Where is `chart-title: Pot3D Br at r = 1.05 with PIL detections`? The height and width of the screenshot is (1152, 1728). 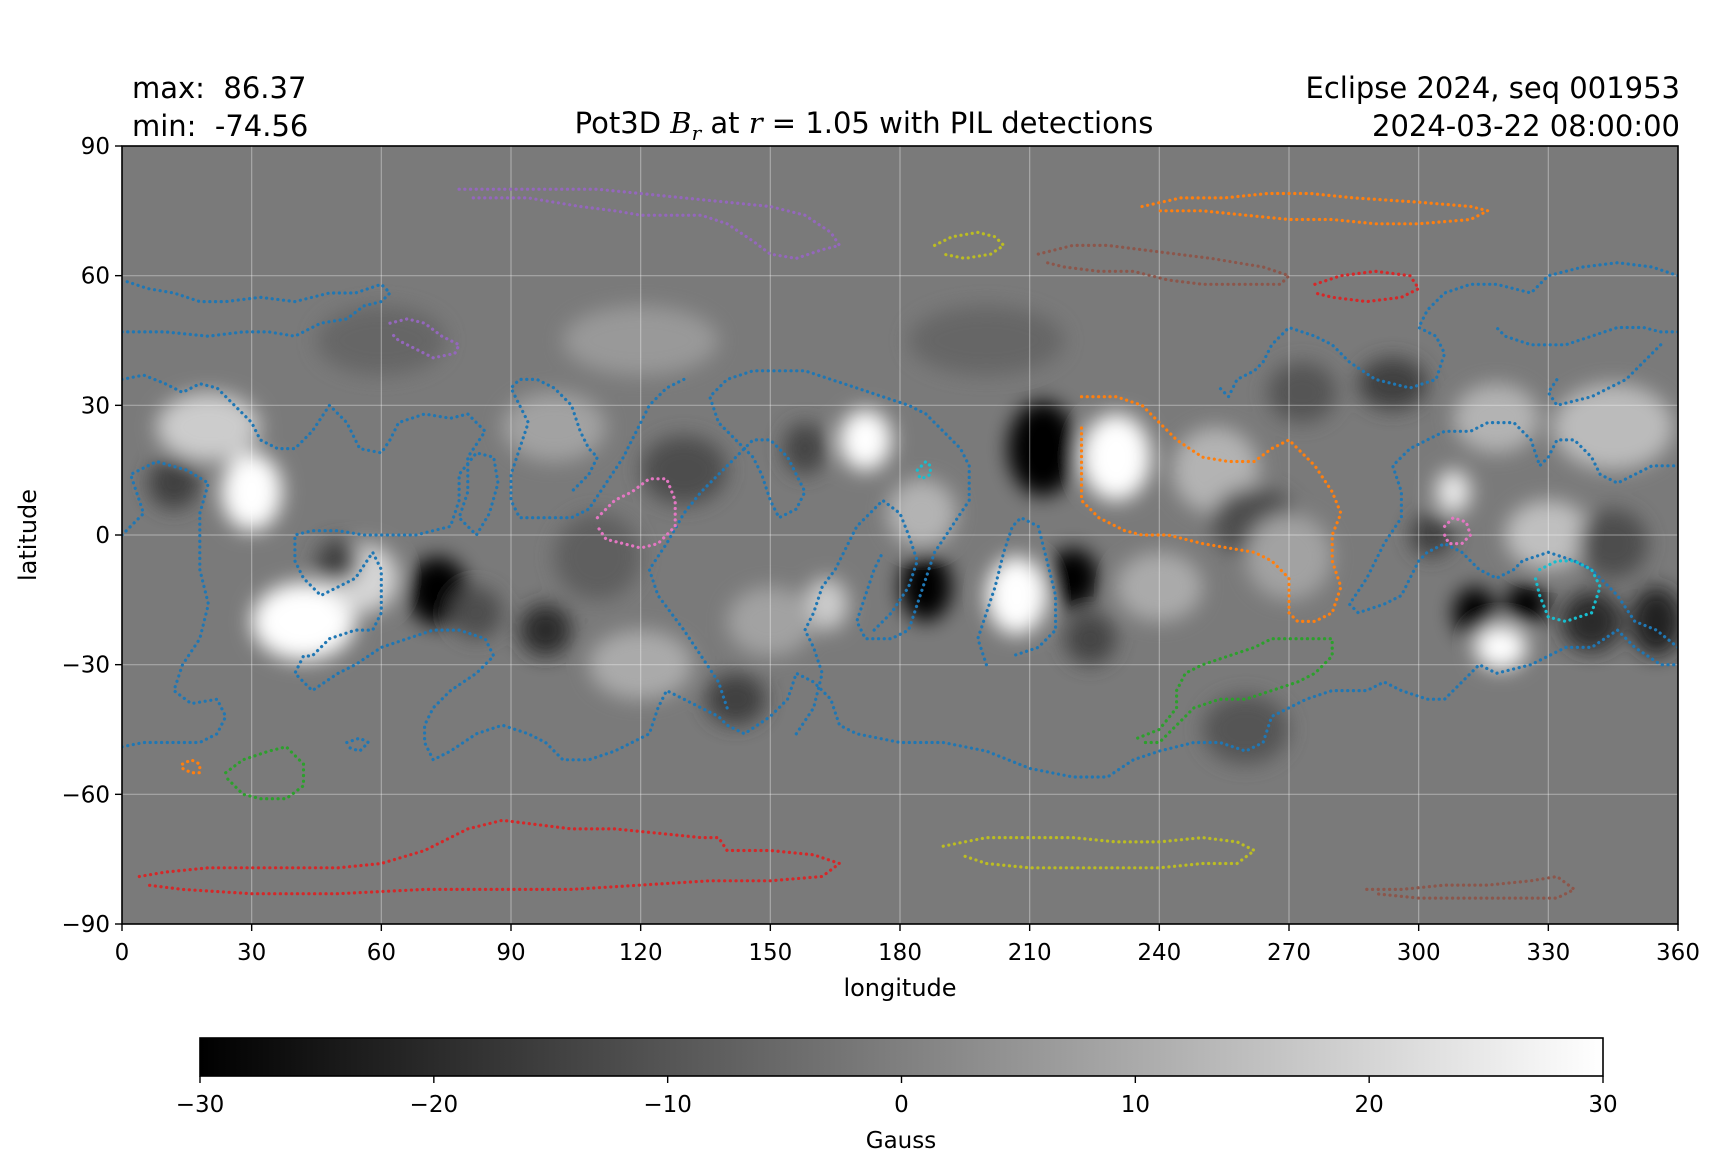
chart-title: Pot3D Br at r = 1.05 with PIL detections is located at coordinates (864, 126).